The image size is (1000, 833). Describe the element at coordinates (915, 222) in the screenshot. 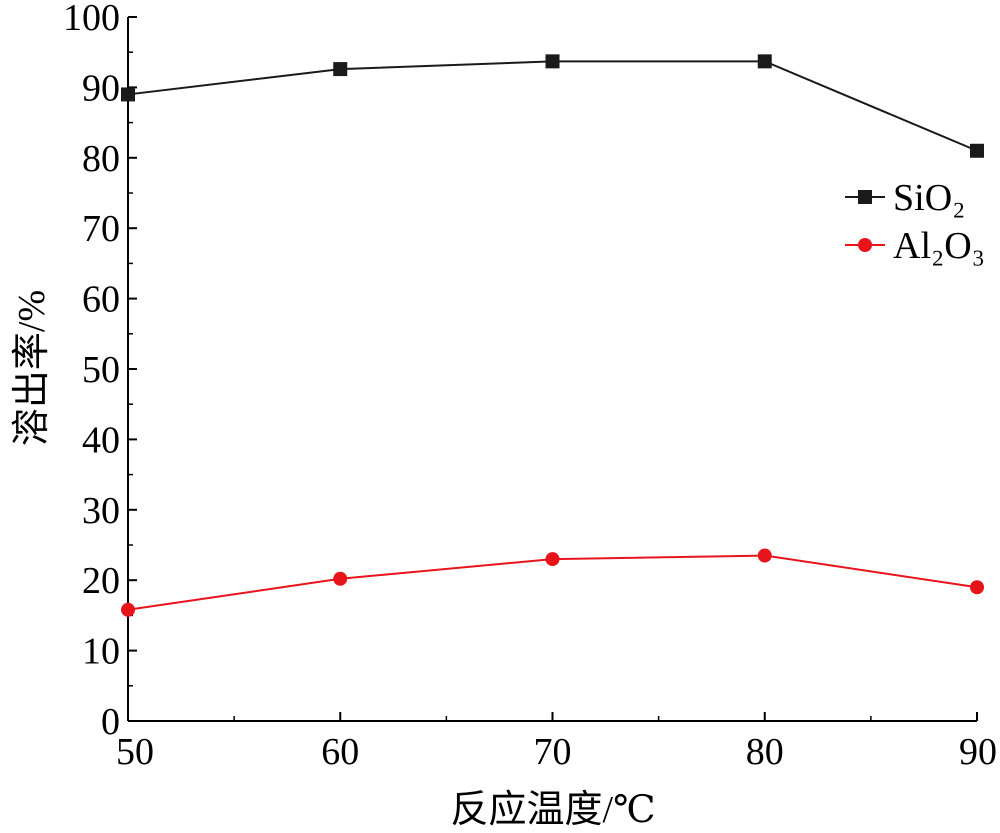

I see `legend: SiO₂ Al₂O₃` at that location.